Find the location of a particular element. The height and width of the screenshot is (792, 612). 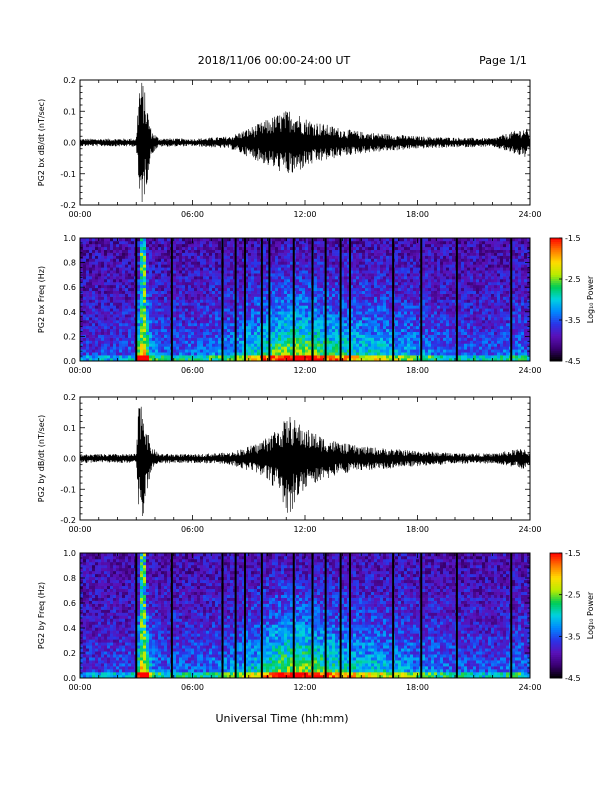

x-axis-label: Universal Time (hh:mm) is located at coordinates (282, 718).